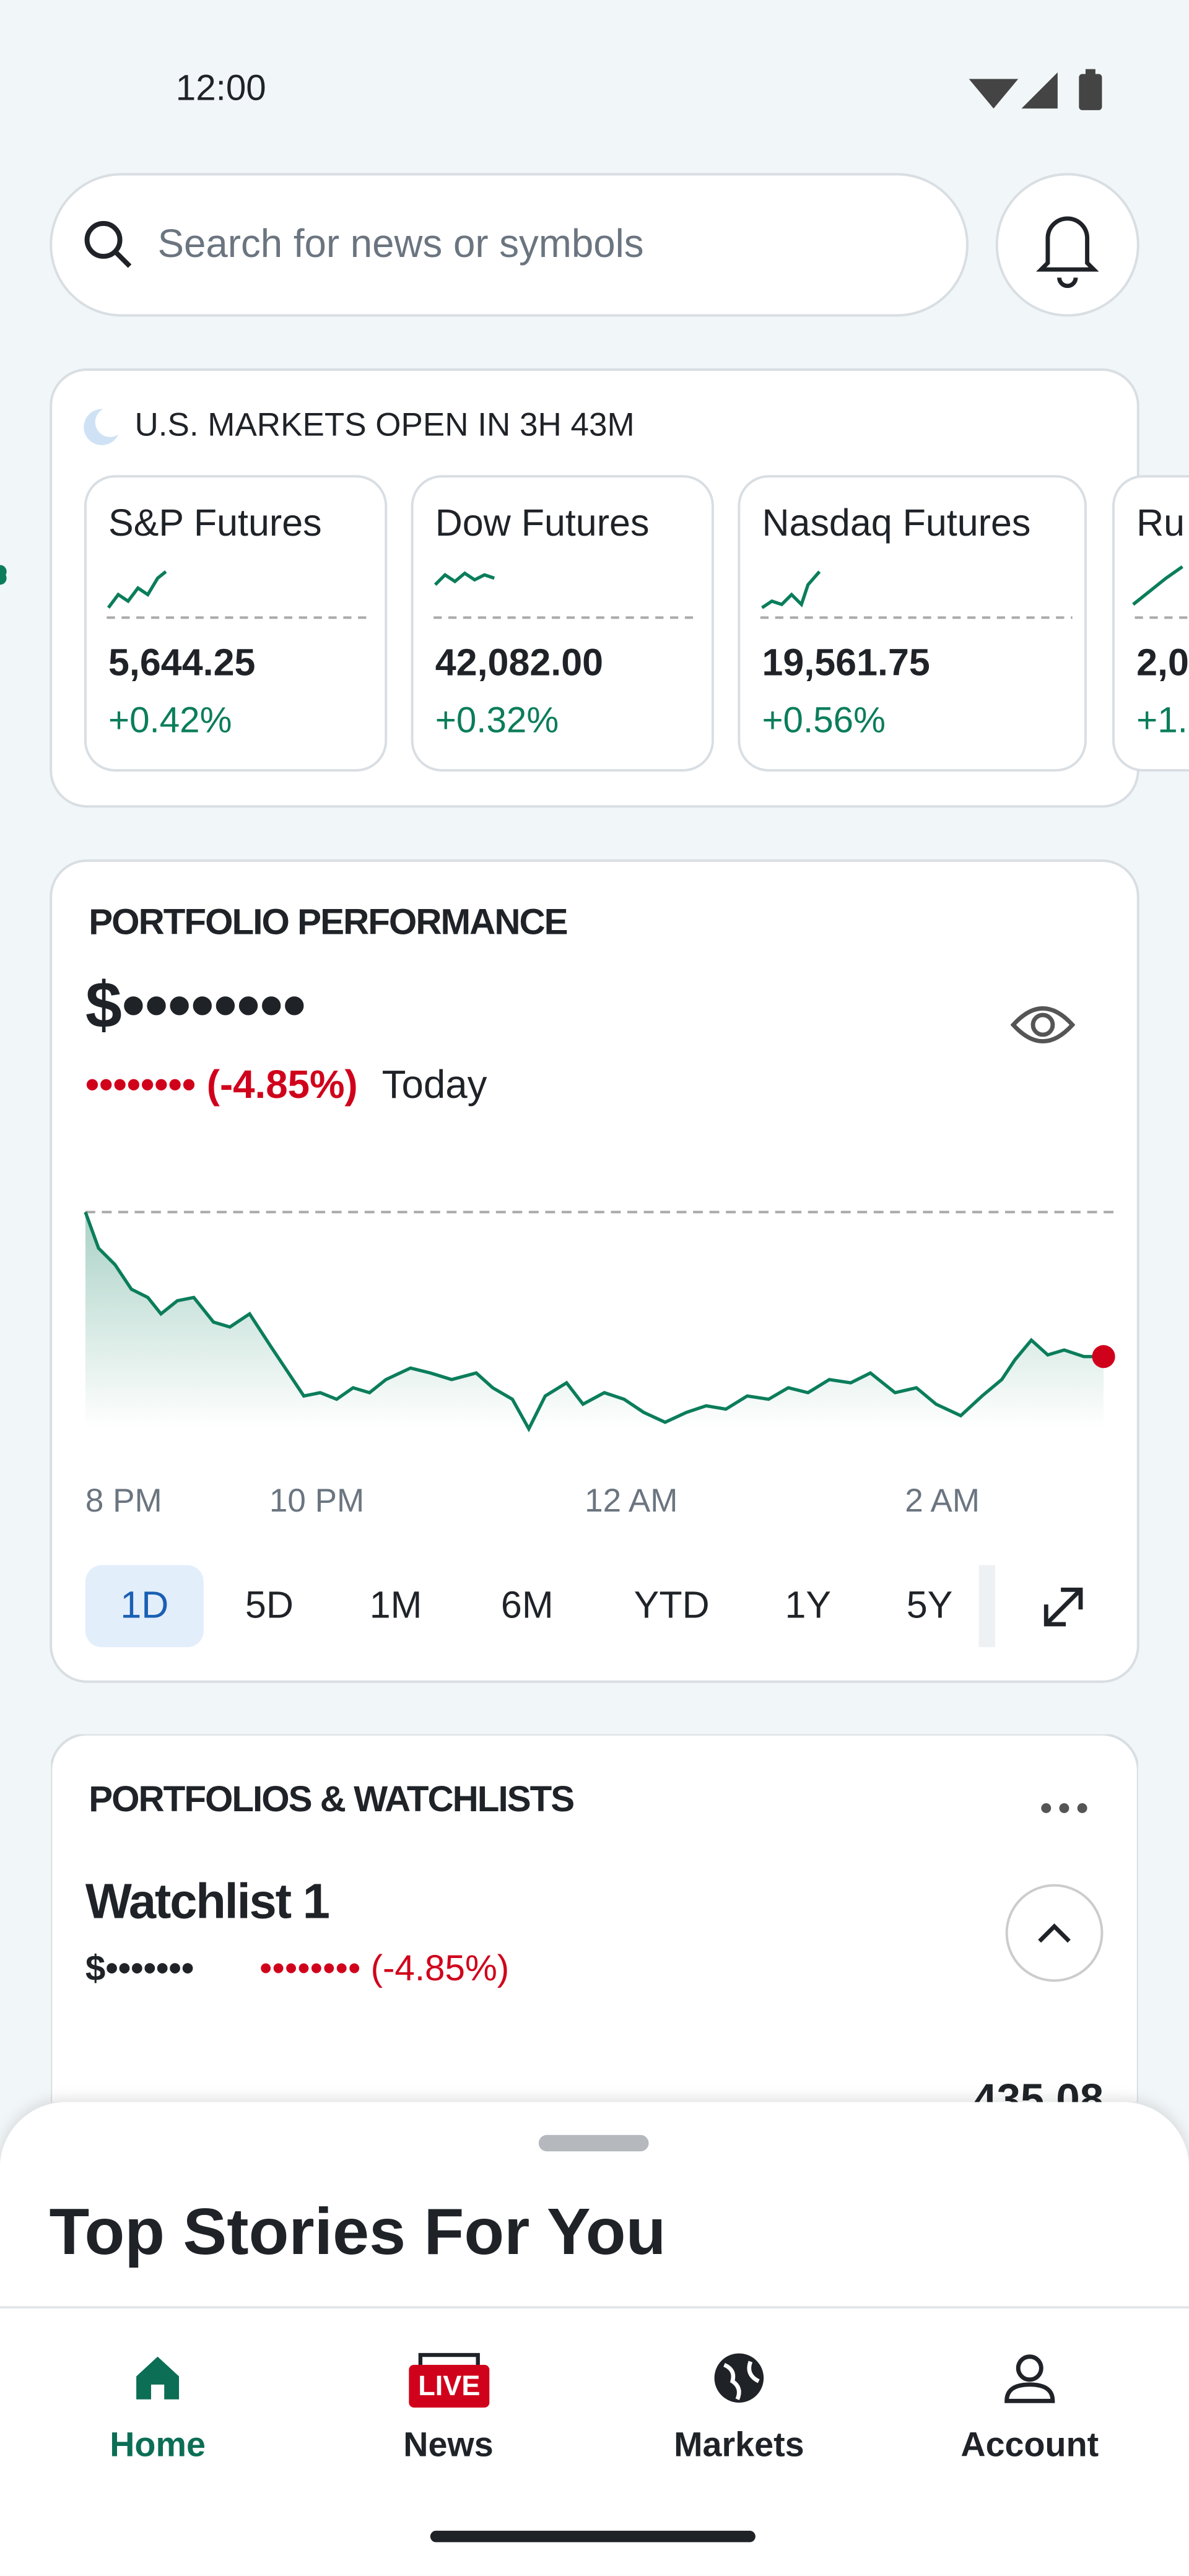 The height and width of the screenshot is (2576, 1189). I want to click on futures-name: Ru, so click(1160, 523).